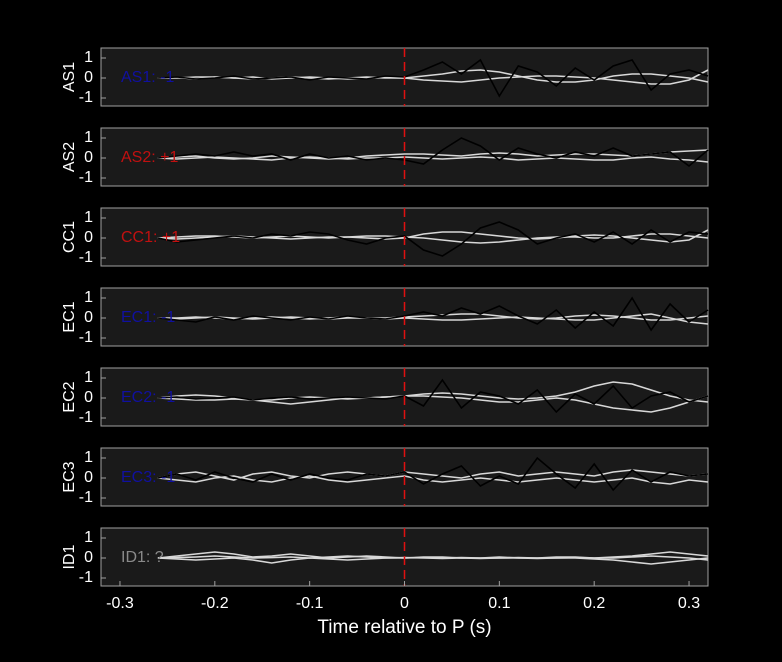 The image size is (782, 662). I want to click on annotation: EC2: -1, so click(148, 397).